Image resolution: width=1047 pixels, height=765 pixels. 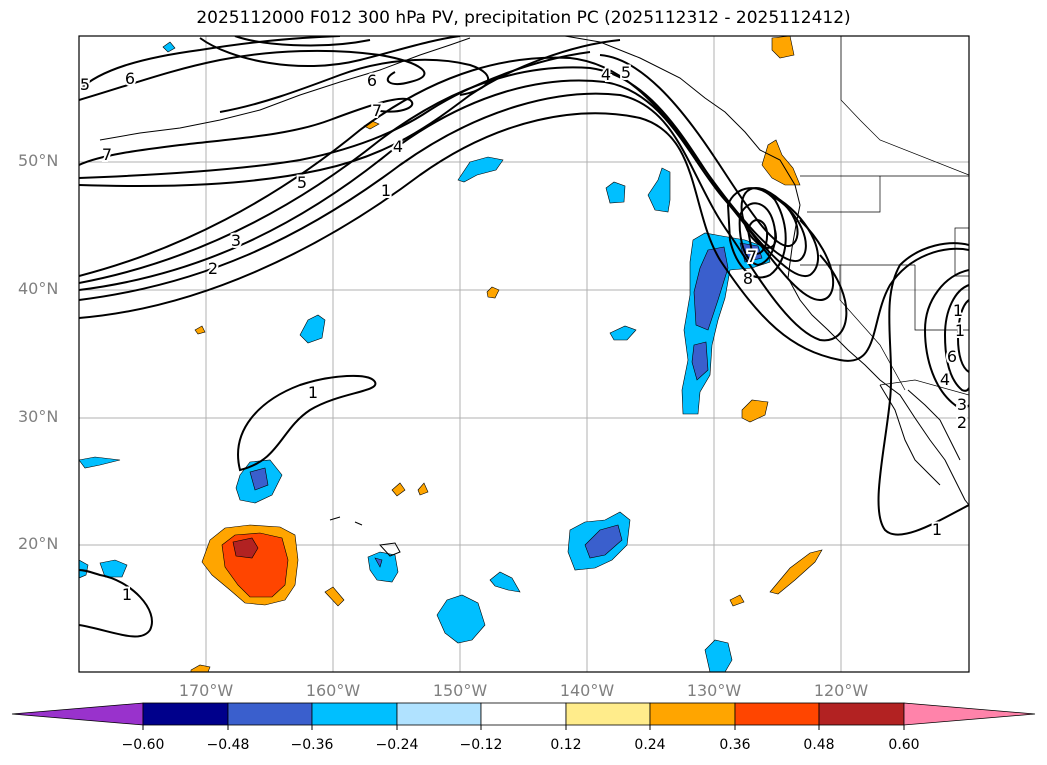 I want to click on contour-label: 4, so click(x=945, y=379).